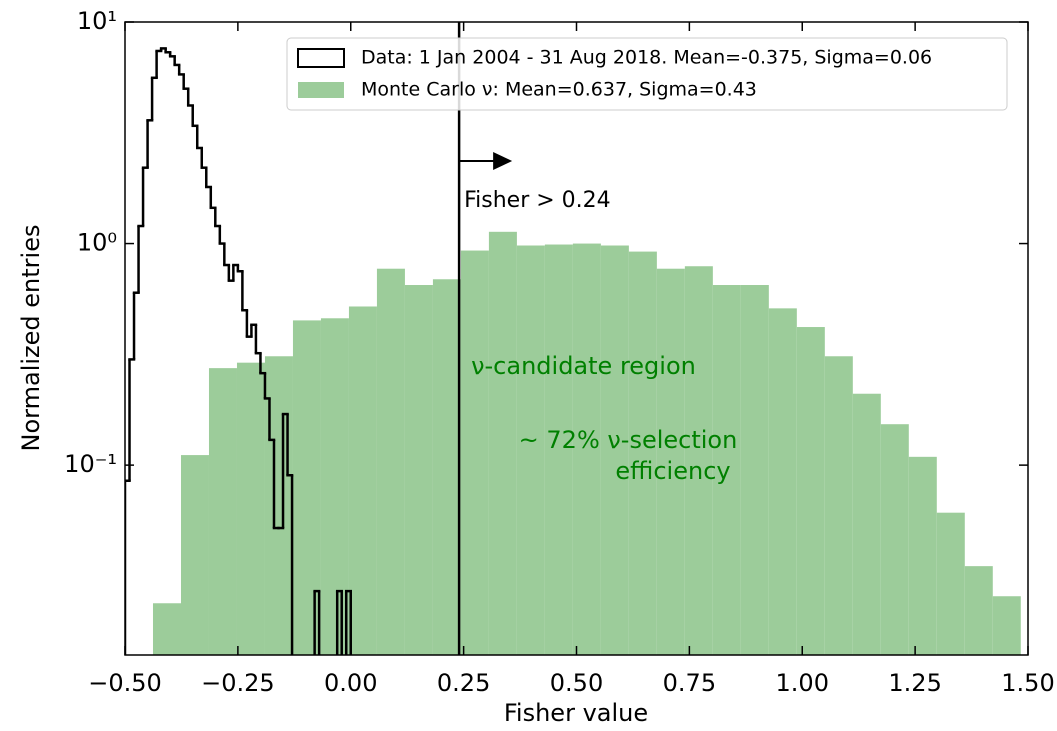  I want to click on y-tick-label: 10⁻¹, so click(90, 464).